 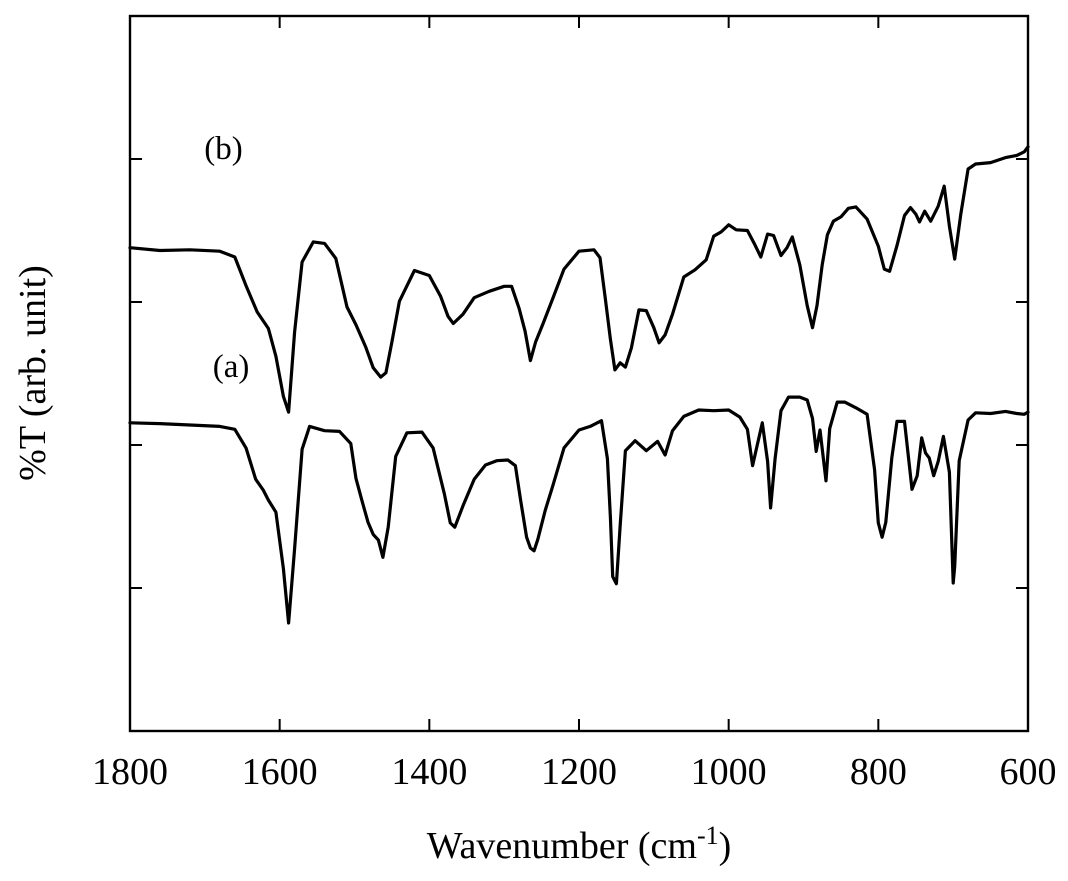 I want to click on annotation-layer: (b) (a), so click(x=226, y=258).